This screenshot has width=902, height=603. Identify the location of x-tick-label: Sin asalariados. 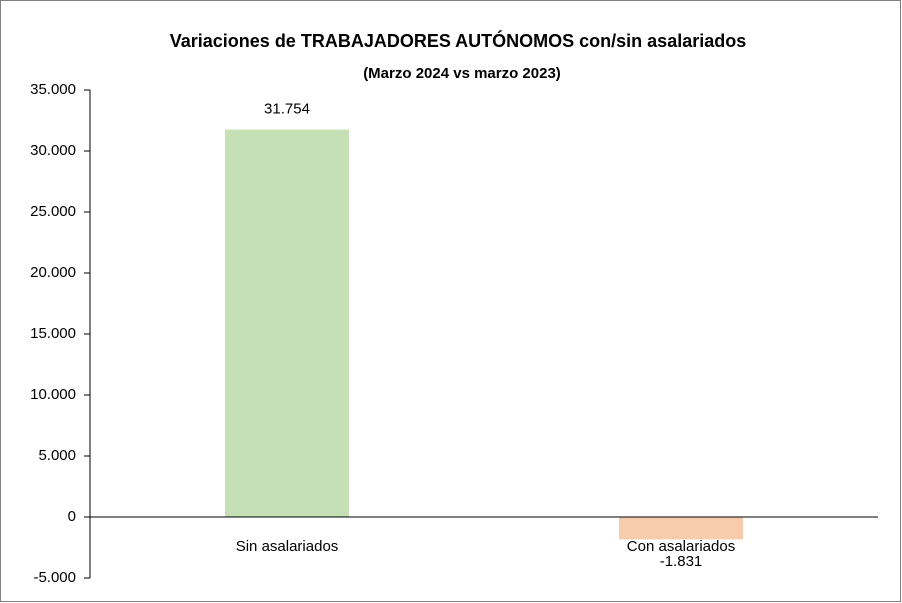
(287, 546).